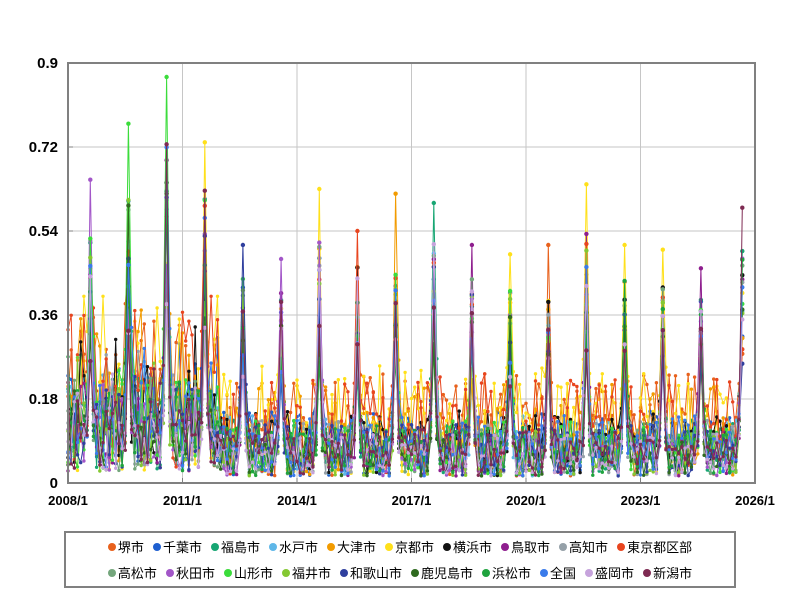  I want to click on legend-item-新潟市: 新潟市, so click(667, 572).